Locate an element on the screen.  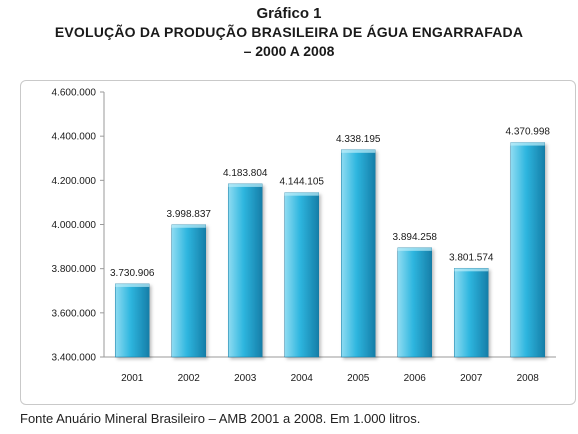
x-tick-label: 2003 is located at coordinates (245, 378).